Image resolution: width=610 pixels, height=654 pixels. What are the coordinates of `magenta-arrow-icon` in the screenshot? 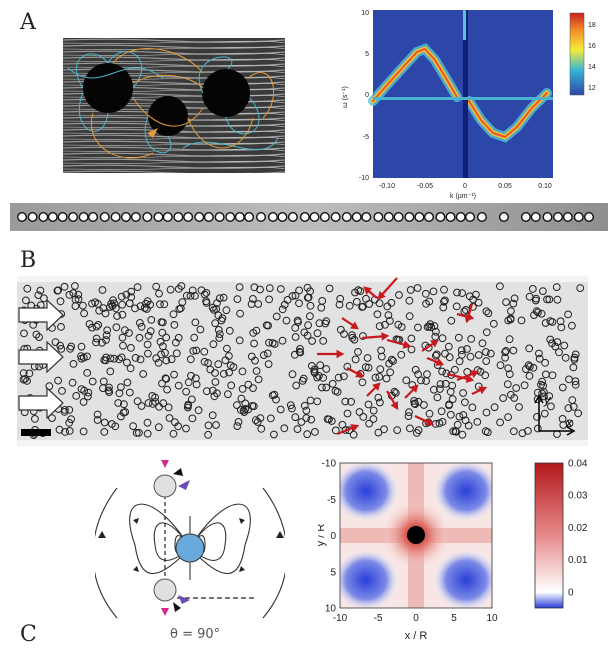 It's located at (165, 464).